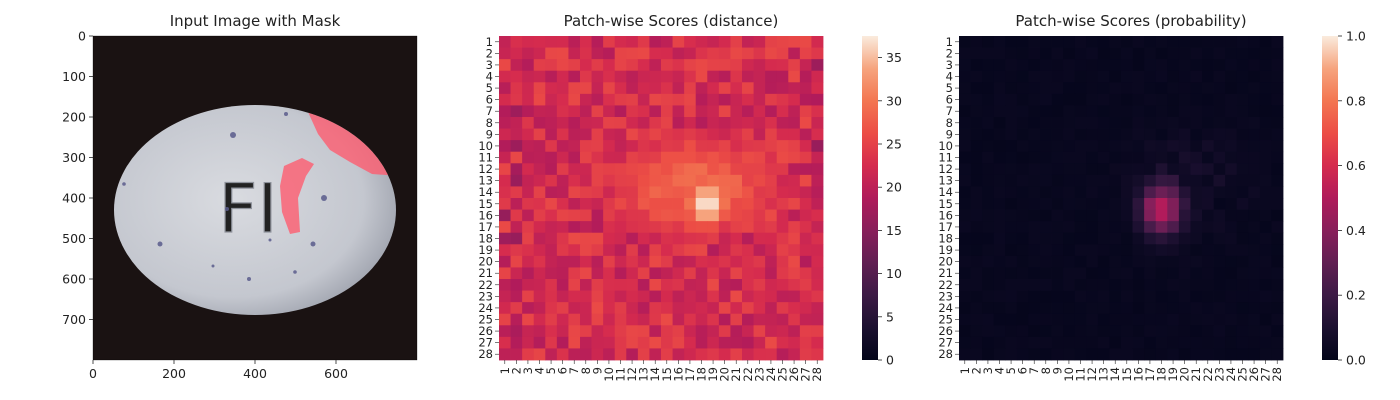 This screenshot has width=1400, height=400. What do you see at coordinates (655, 374) in the screenshot?
I see `col-label: 14` at bounding box center [655, 374].